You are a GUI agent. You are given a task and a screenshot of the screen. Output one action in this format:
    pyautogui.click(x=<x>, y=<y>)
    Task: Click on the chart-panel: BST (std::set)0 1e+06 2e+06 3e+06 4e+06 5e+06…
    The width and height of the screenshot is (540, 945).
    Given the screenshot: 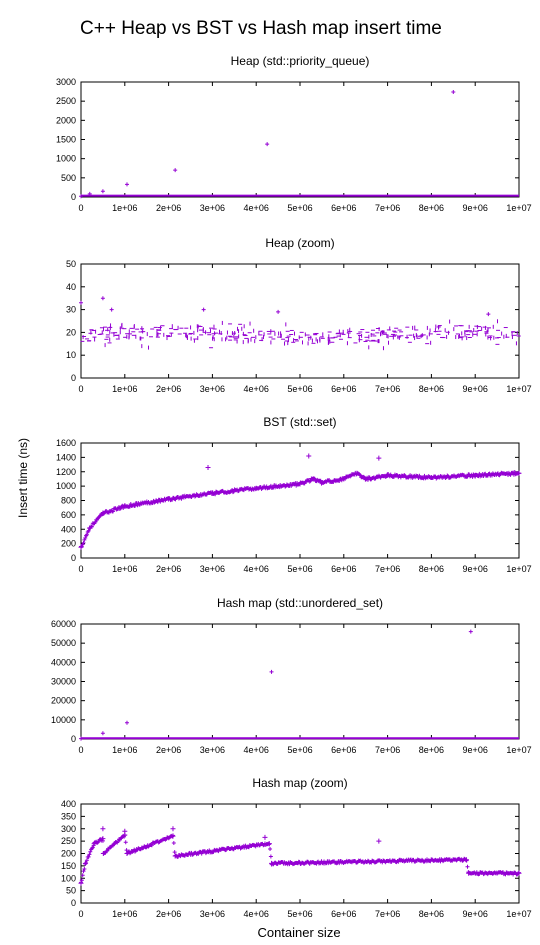 What is the action you would take?
    pyautogui.click(x=294, y=494)
    